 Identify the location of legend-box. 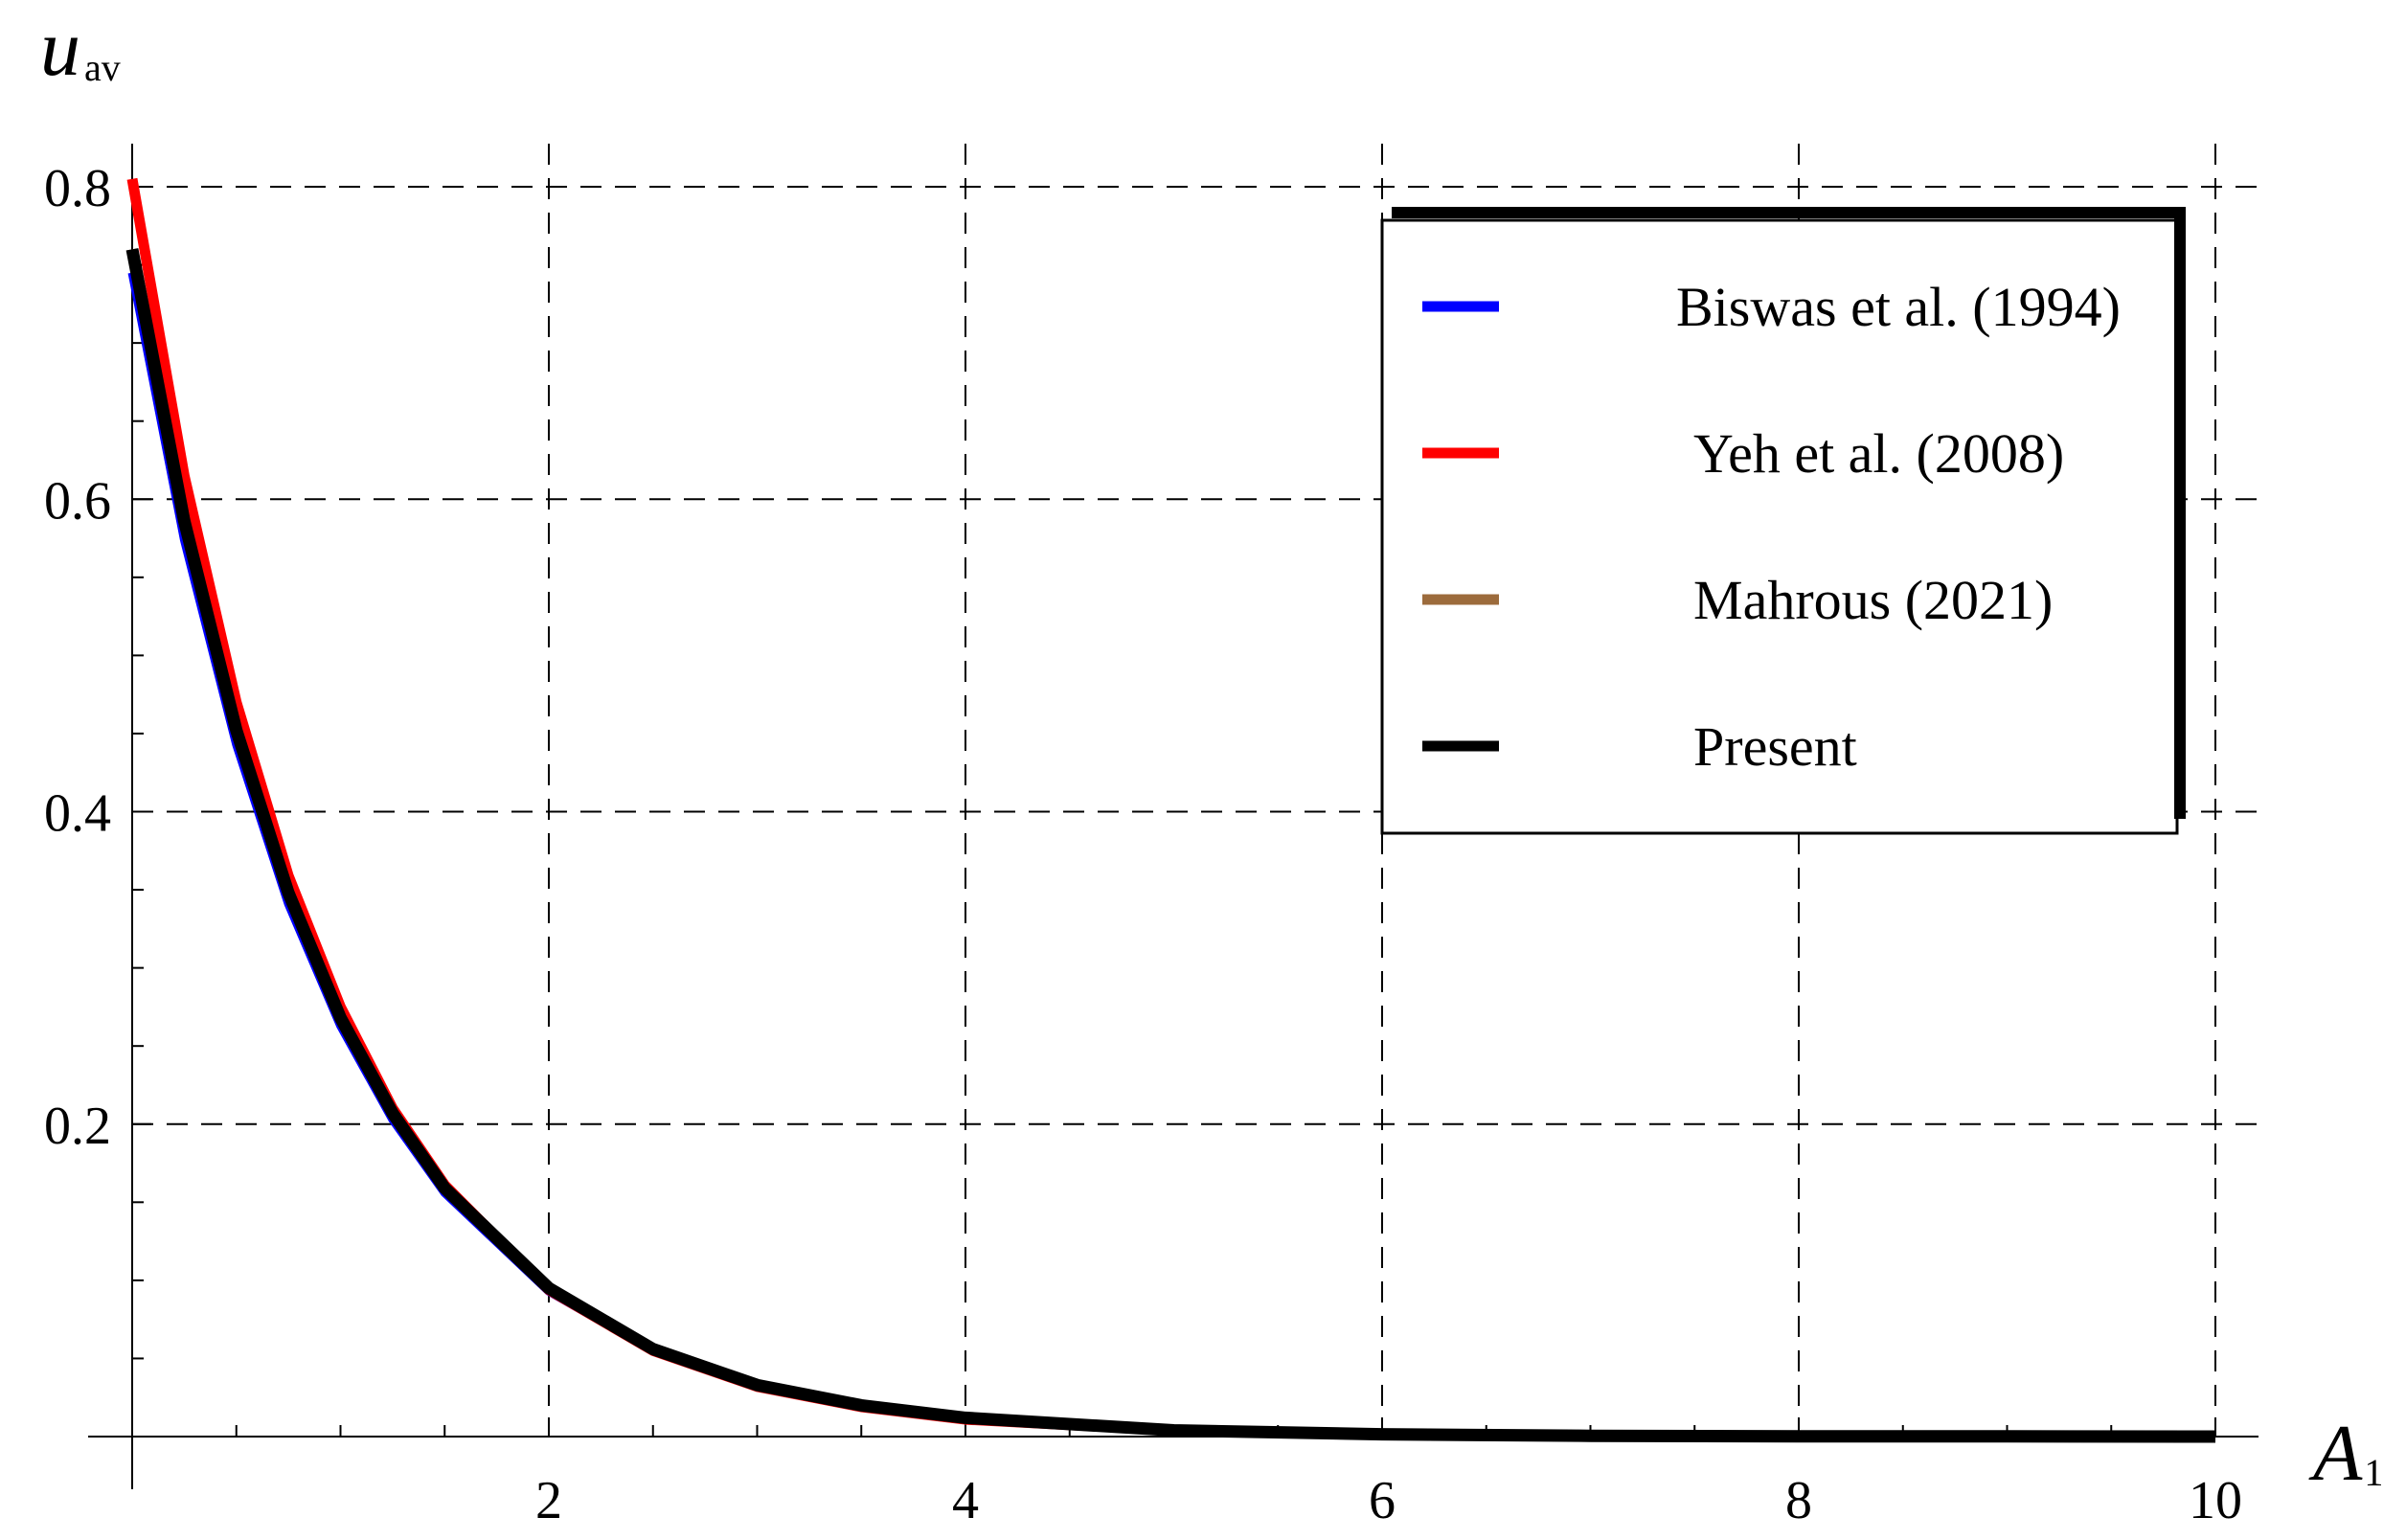
(1779, 526).